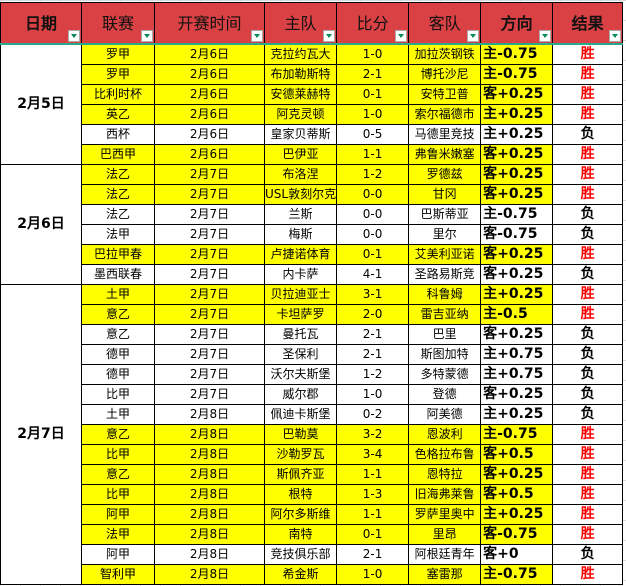 This screenshot has width=626, height=586. I want to click on header-result: 结果, so click(588, 23).